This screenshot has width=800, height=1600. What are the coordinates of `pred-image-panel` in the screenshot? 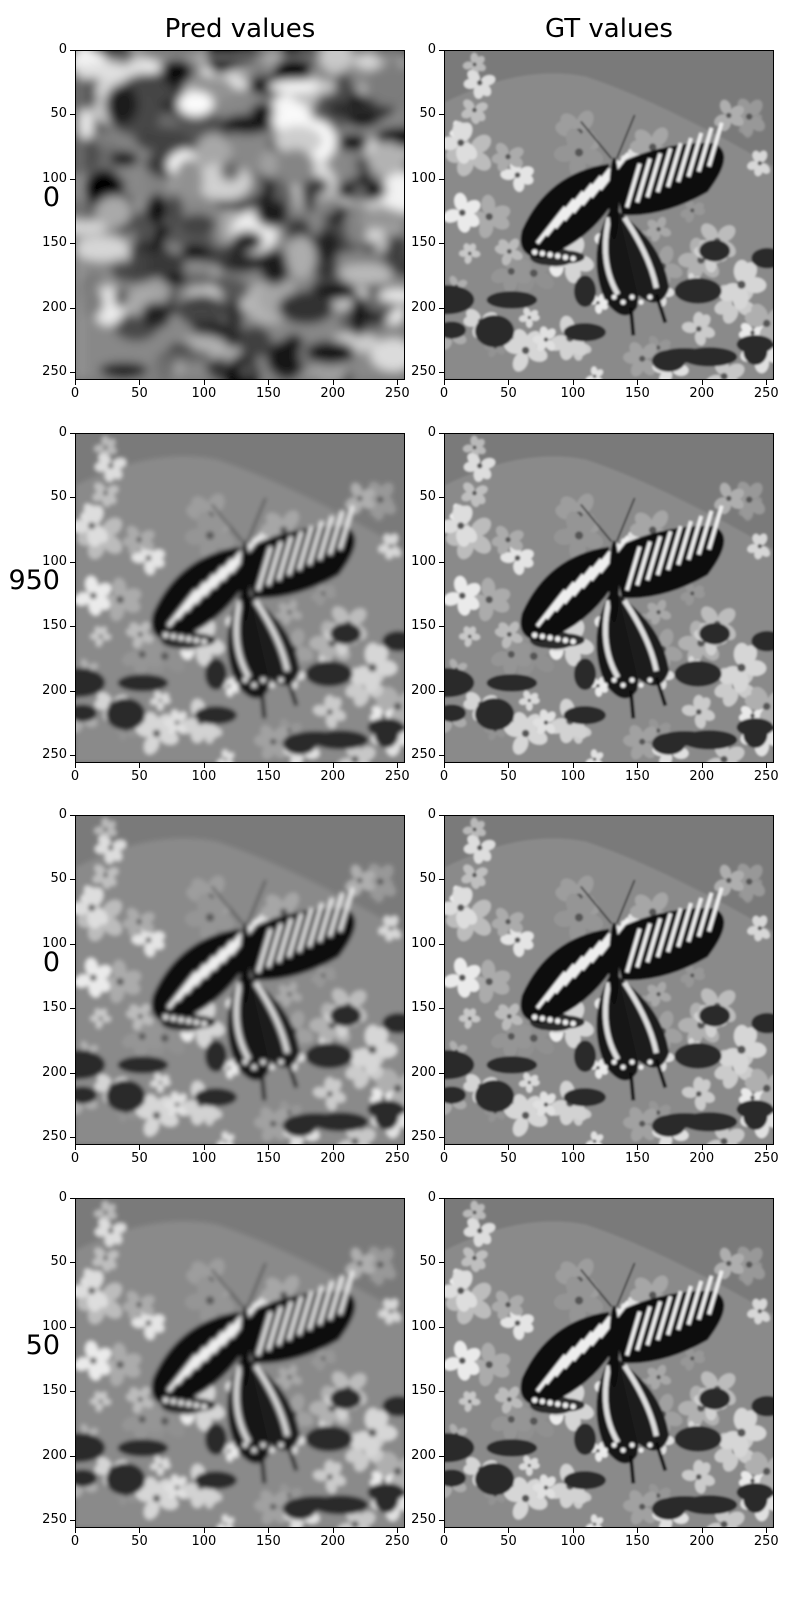 It's located at (240, 215).